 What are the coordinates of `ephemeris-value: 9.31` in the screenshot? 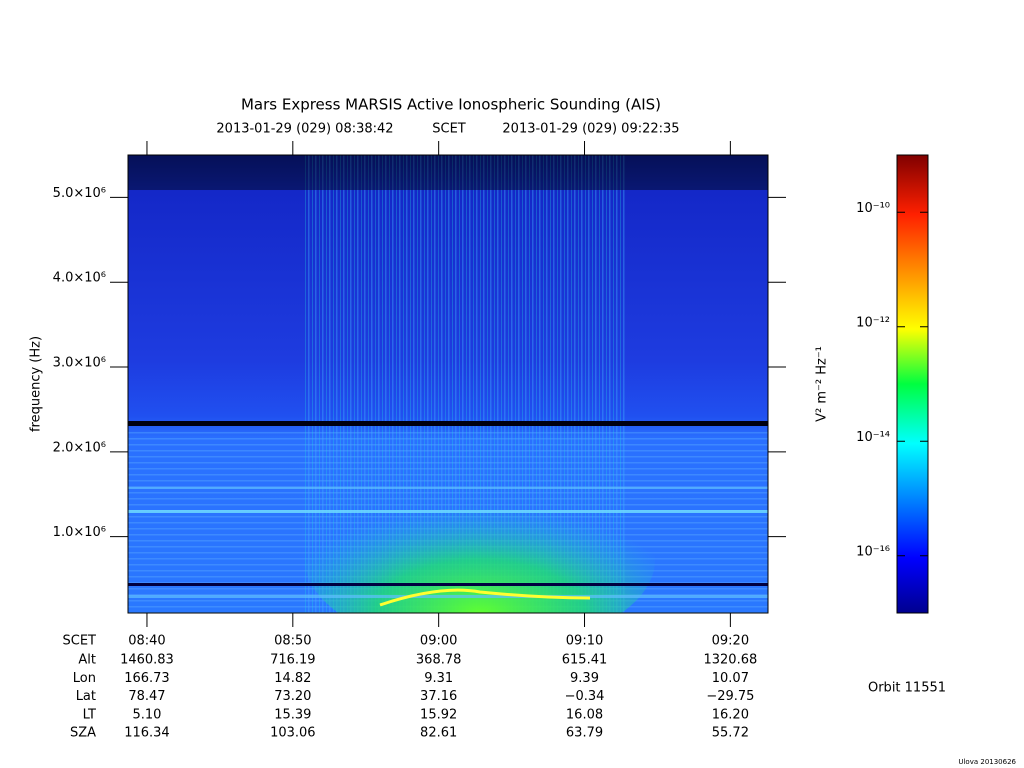 It's located at (438, 678).